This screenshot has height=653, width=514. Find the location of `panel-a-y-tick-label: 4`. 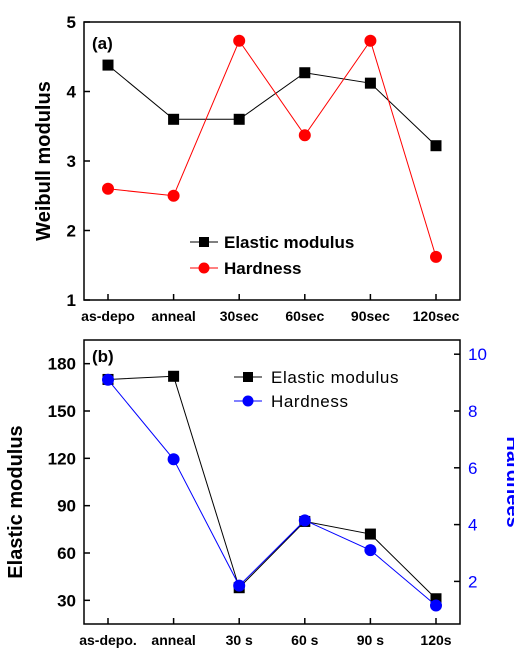

panel-a-y-tick-label: 4 is located at coordinates (72, 92).